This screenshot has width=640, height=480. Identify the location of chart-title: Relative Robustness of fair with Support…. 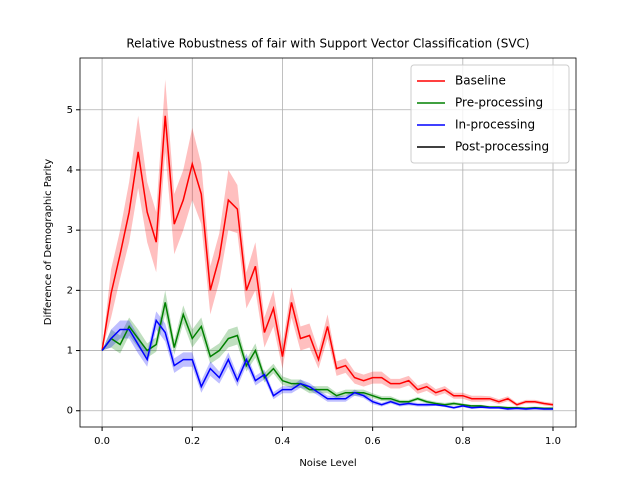
(327, 44).